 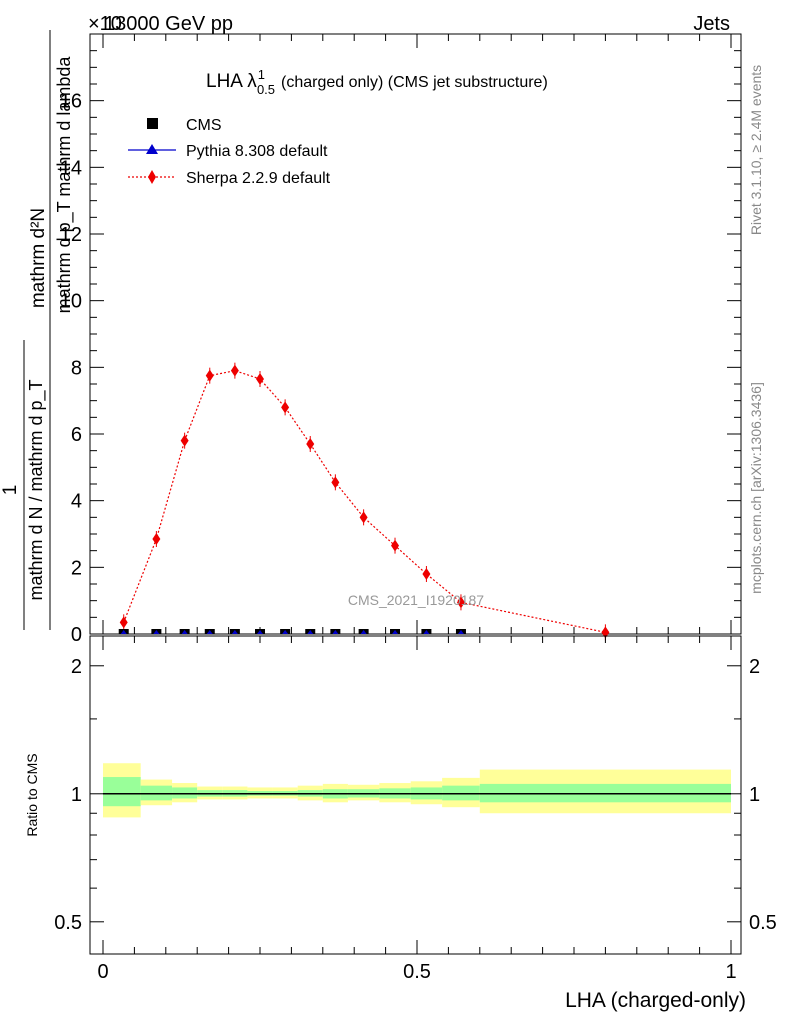 I want to click on ratio-y-tick-label: 2, so click(x=76, y=667).